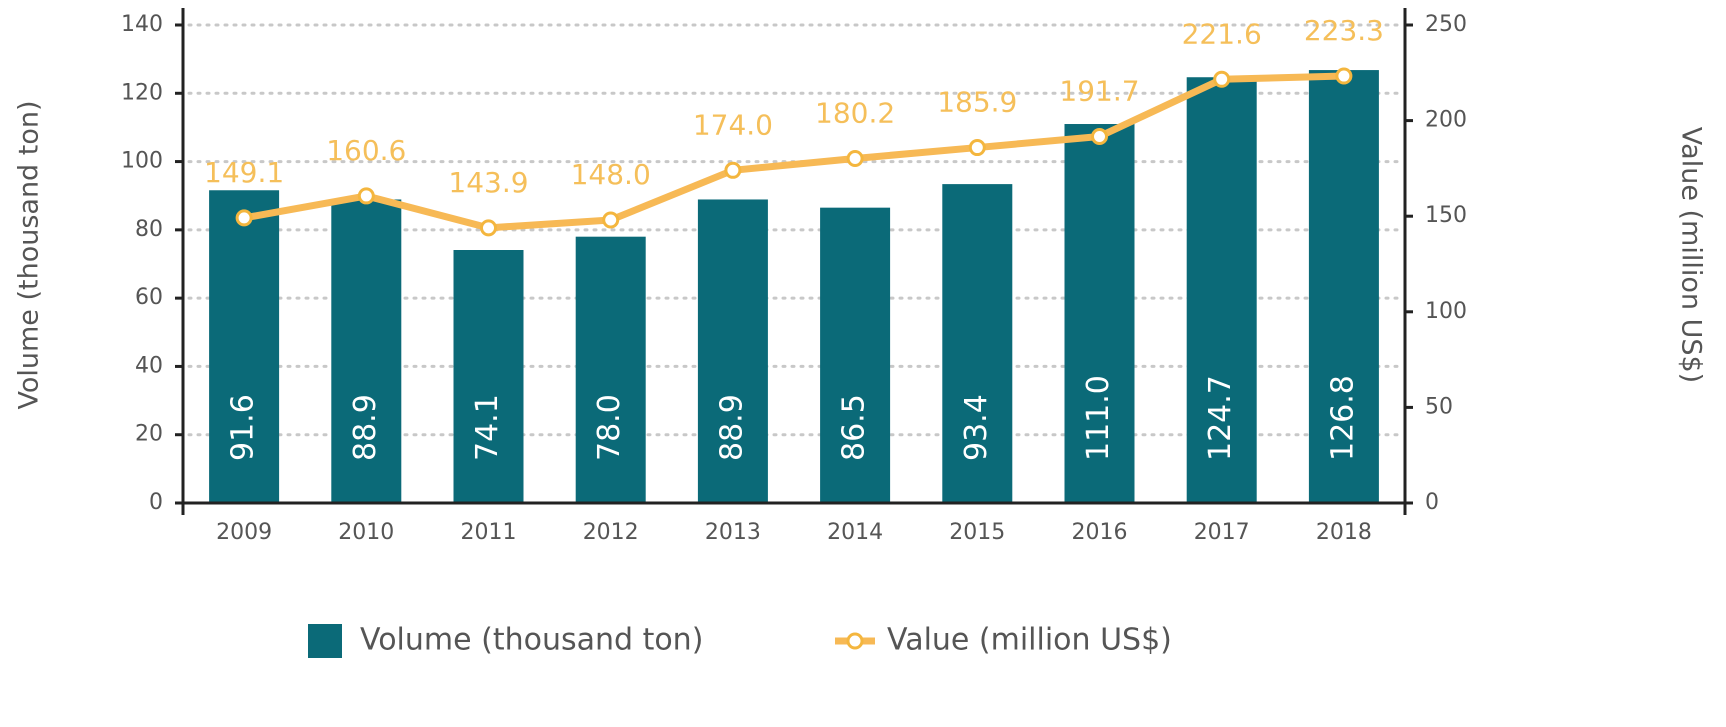 This screenshot has height=727, width=1726. What do you see at coordinates (611, 174) in the screenshot?
I see `line-label: 148.0` at bounding box center [611, 174].